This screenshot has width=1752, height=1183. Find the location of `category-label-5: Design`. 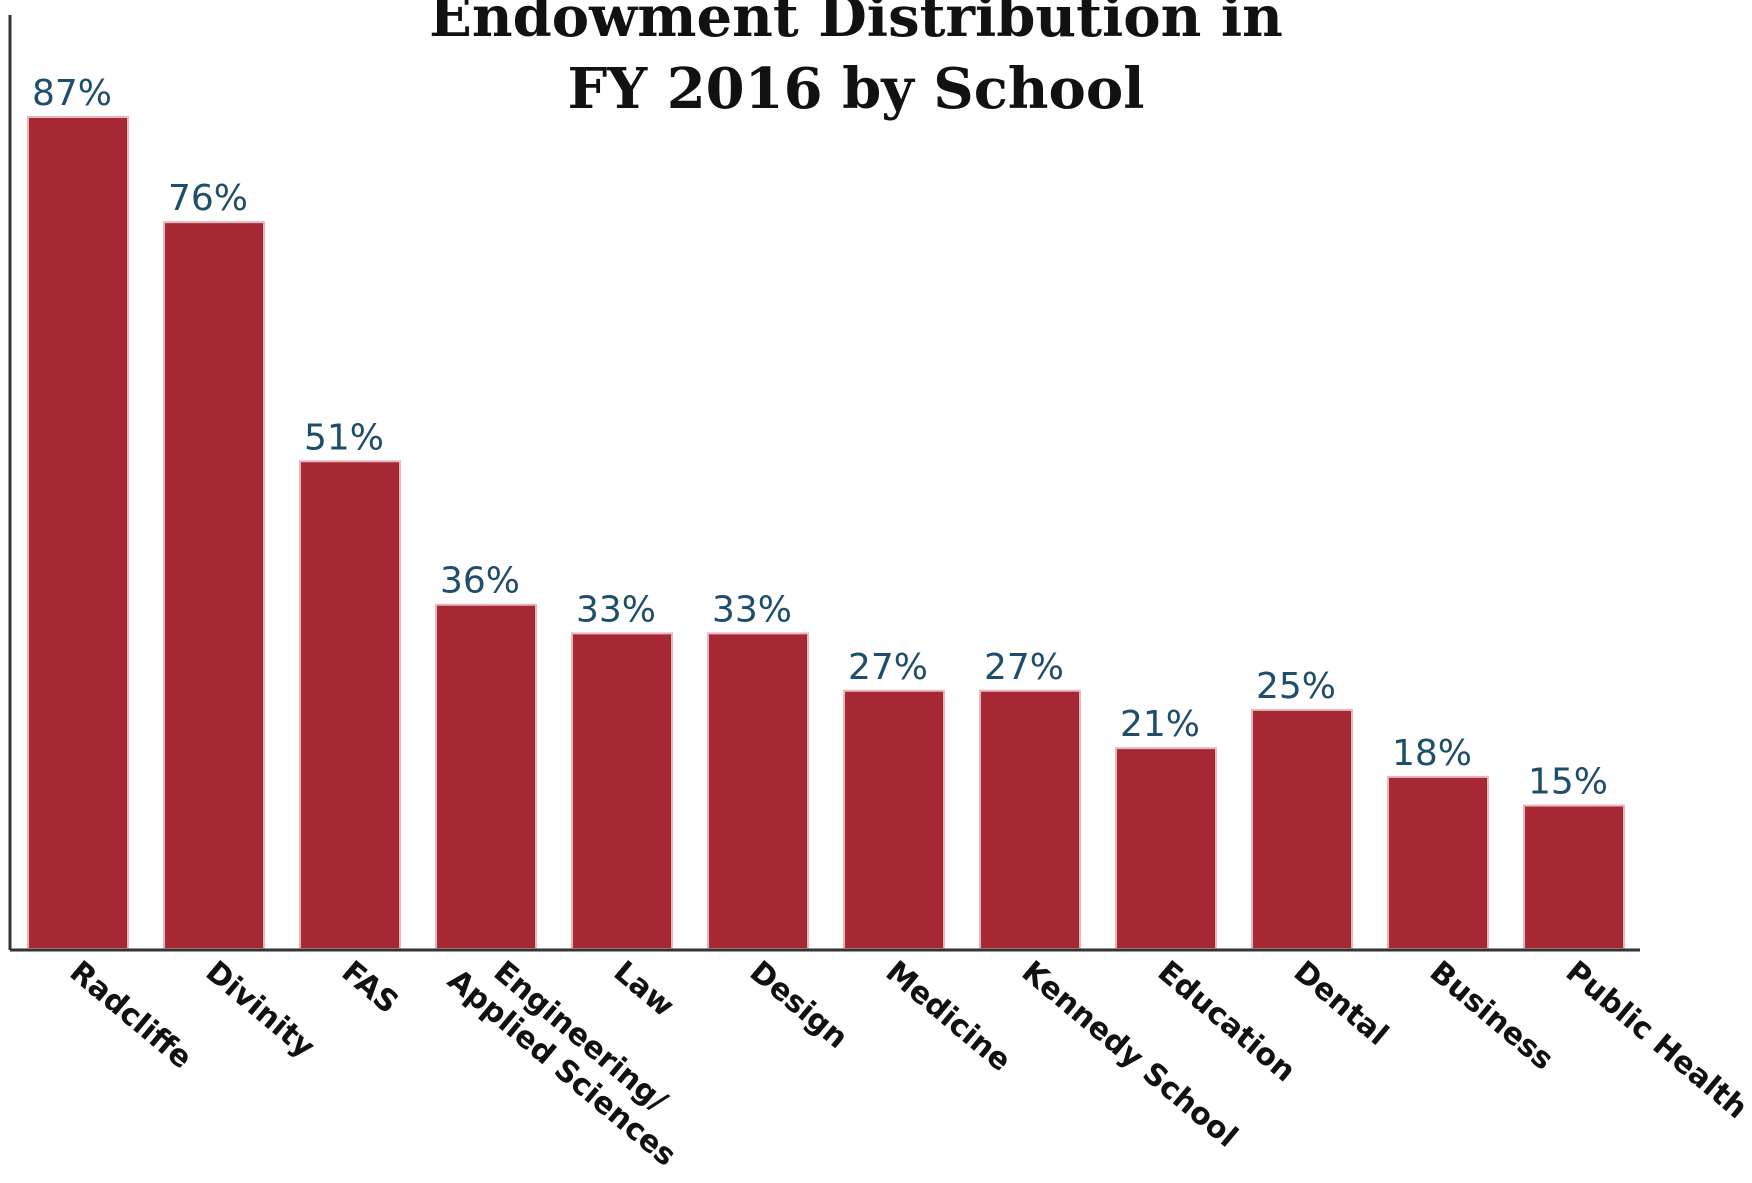

category-label-5: Design is located at coordinates (799, 1005).